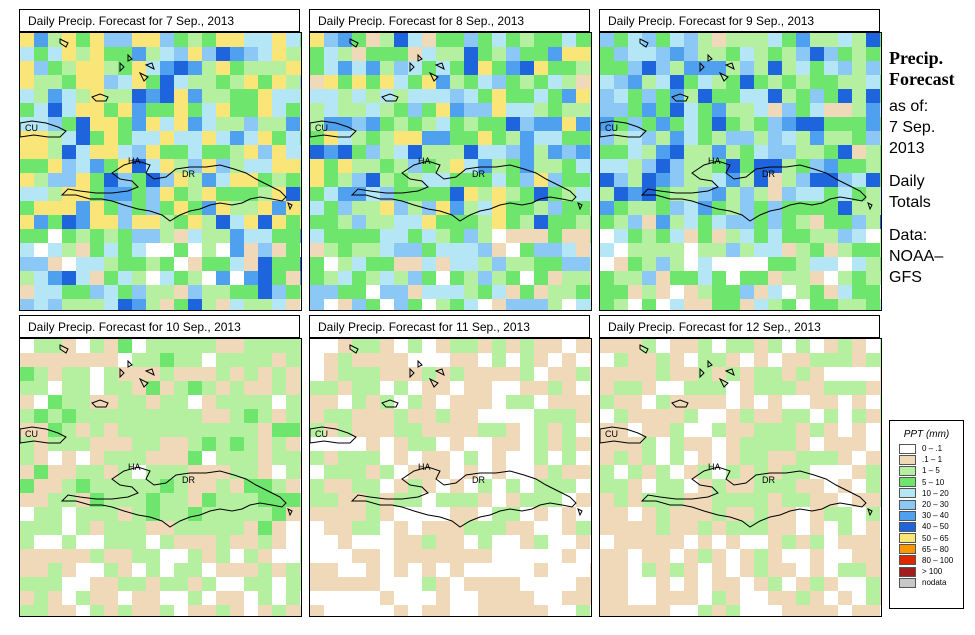 Image resolution: width=975 pixels, height=635 pixels. I want to click on legend-label: 1 – 5, so click(931, 471).